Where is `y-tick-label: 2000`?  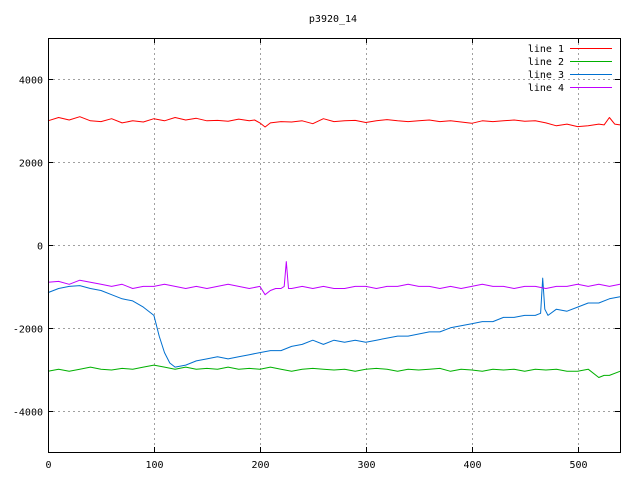 y-tick-label: 2000 is located at coordinates (31, 164).